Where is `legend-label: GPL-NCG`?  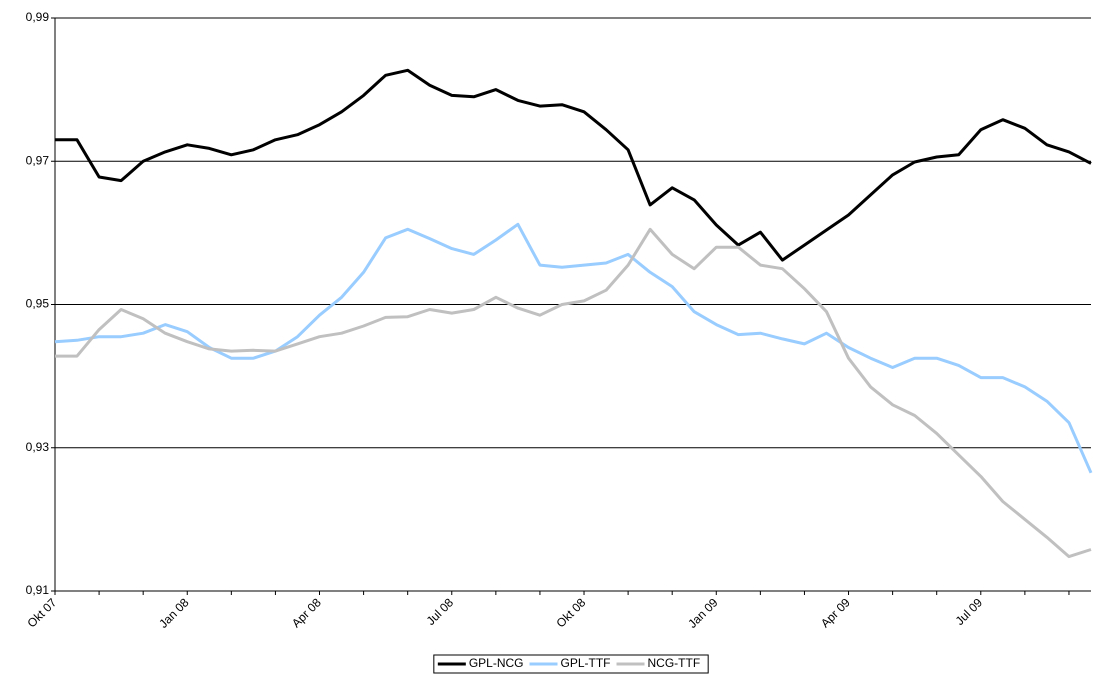
legend-label: GPL-NCG is located at coordinates (496, 663).